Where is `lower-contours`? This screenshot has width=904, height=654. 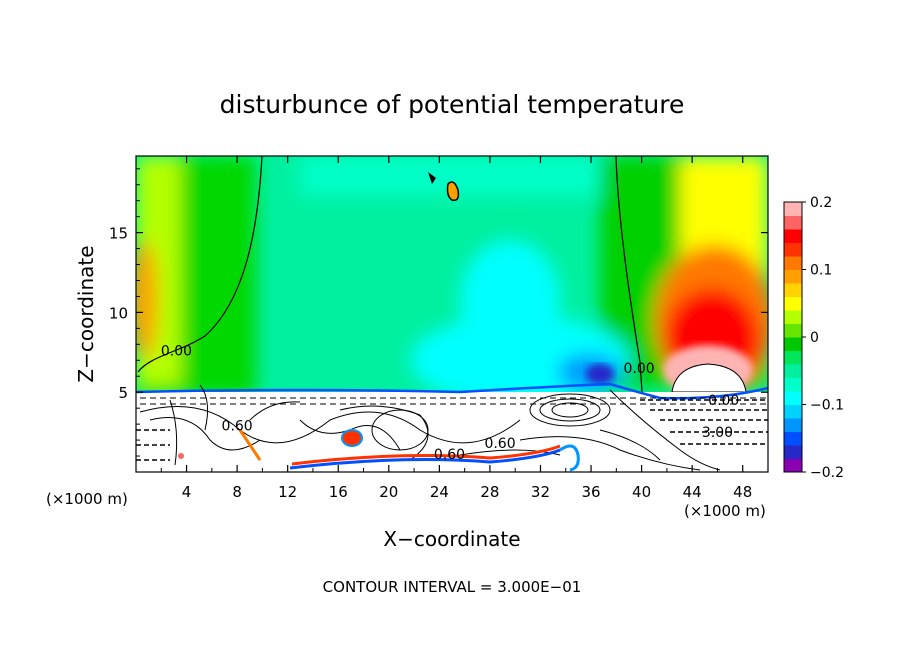
lower-contours is located at coordinates (453, 427).